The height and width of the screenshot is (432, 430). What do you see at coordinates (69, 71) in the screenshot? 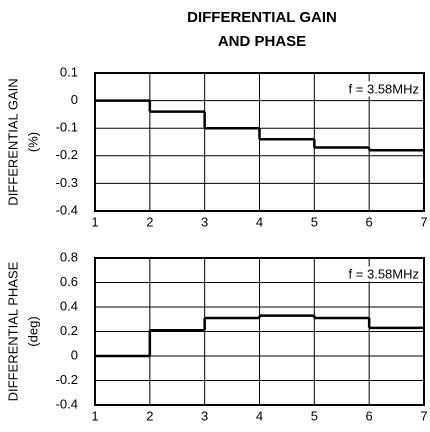
I see `y-tick-label: 0.1` at bounding box center [69, 71].